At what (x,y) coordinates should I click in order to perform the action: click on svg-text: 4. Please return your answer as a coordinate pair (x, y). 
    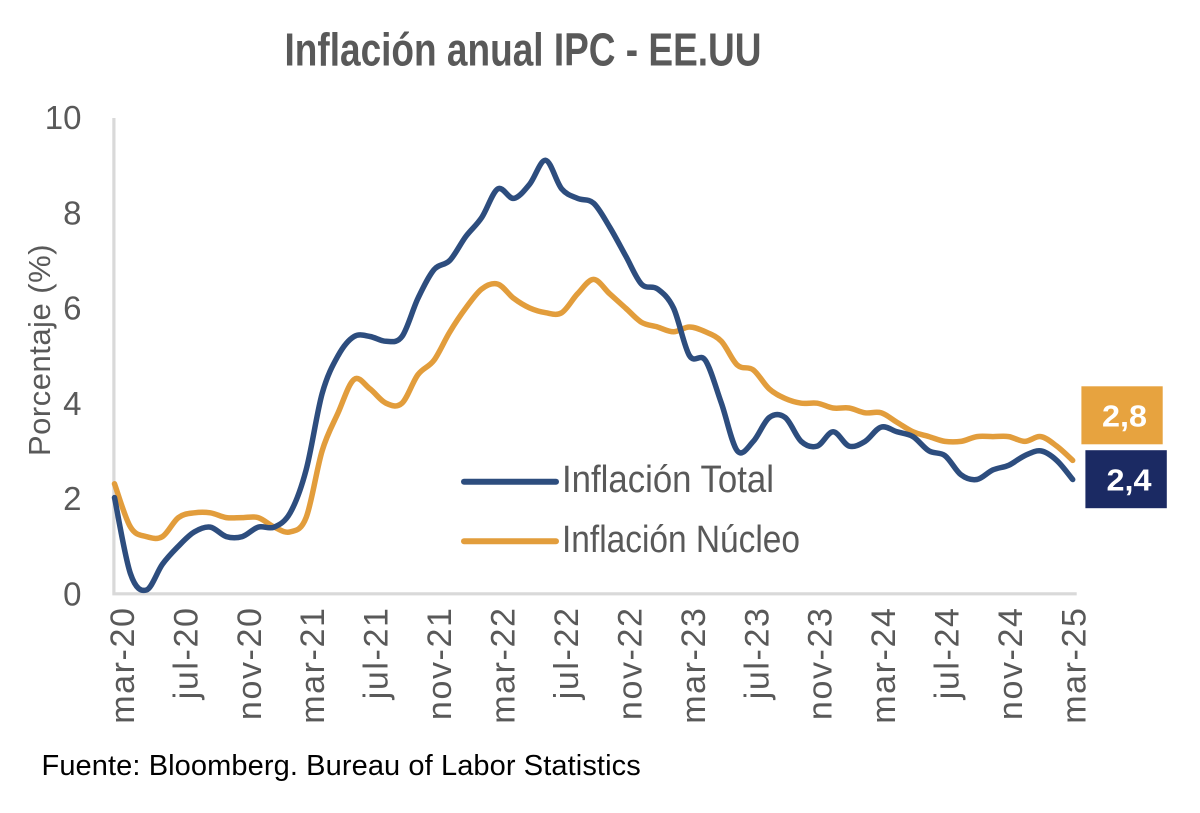
    Looking at the image, I should click on (72, 403).